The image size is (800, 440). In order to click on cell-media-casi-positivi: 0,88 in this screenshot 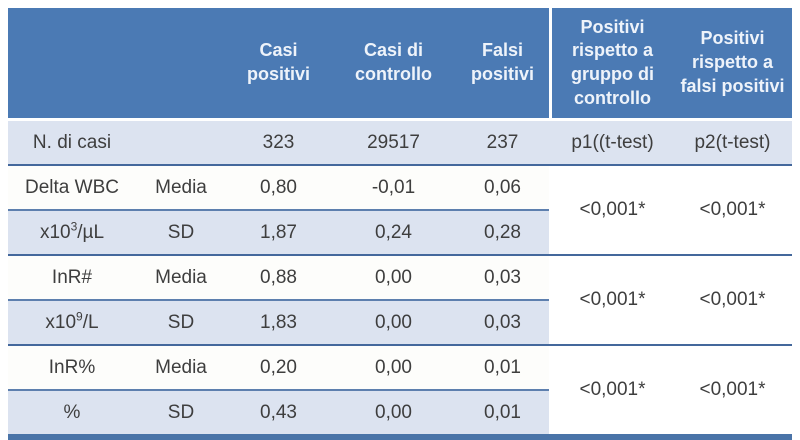, I will do `click(278, 278)`.